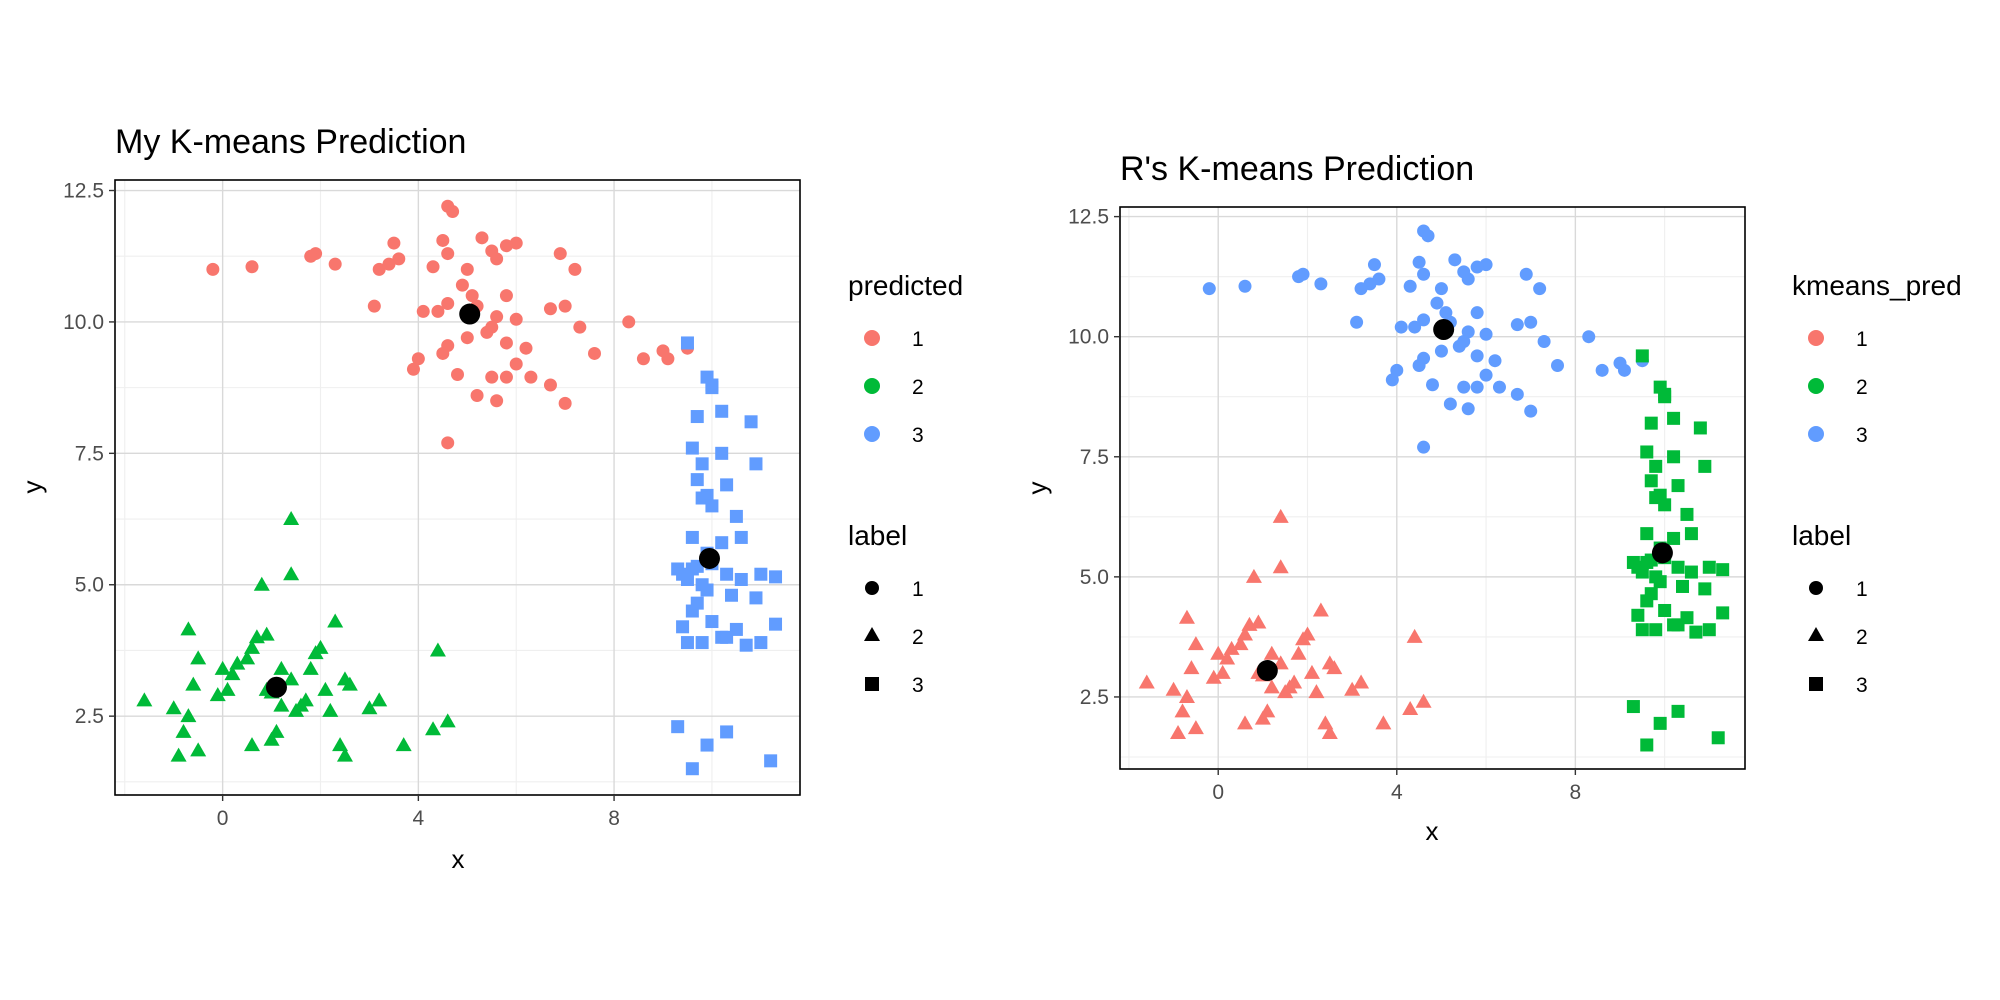 The height and width of the screenshot is (1000, 2000). Describe the element at coordinates (1037, 488) in the screenshot. I see `y-axis-label: y` at that location.